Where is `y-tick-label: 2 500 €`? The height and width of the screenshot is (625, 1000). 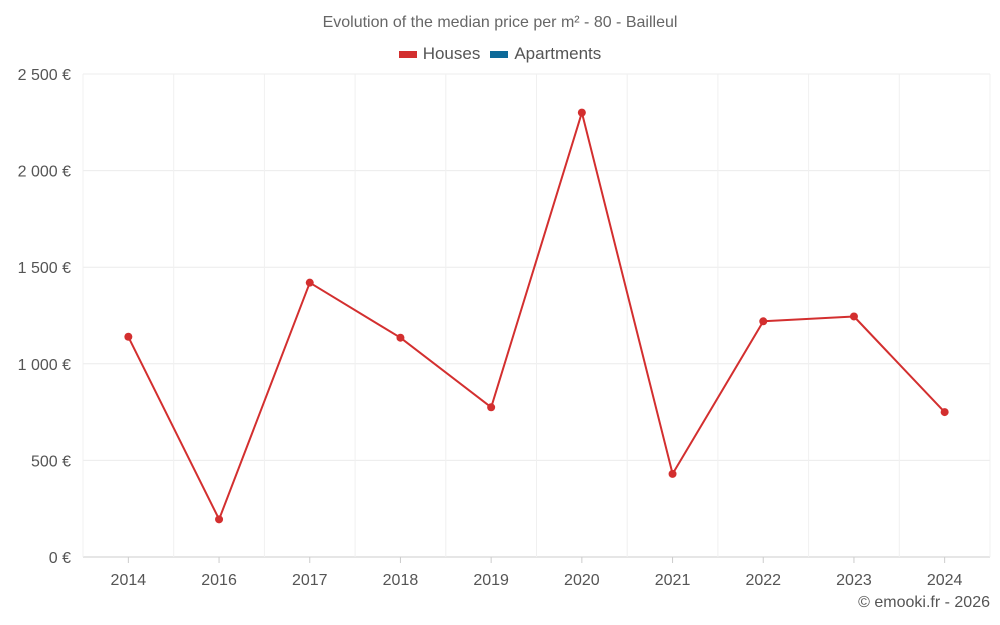 y-tick-label: 2 500 € is located at coordinates (44, 75).